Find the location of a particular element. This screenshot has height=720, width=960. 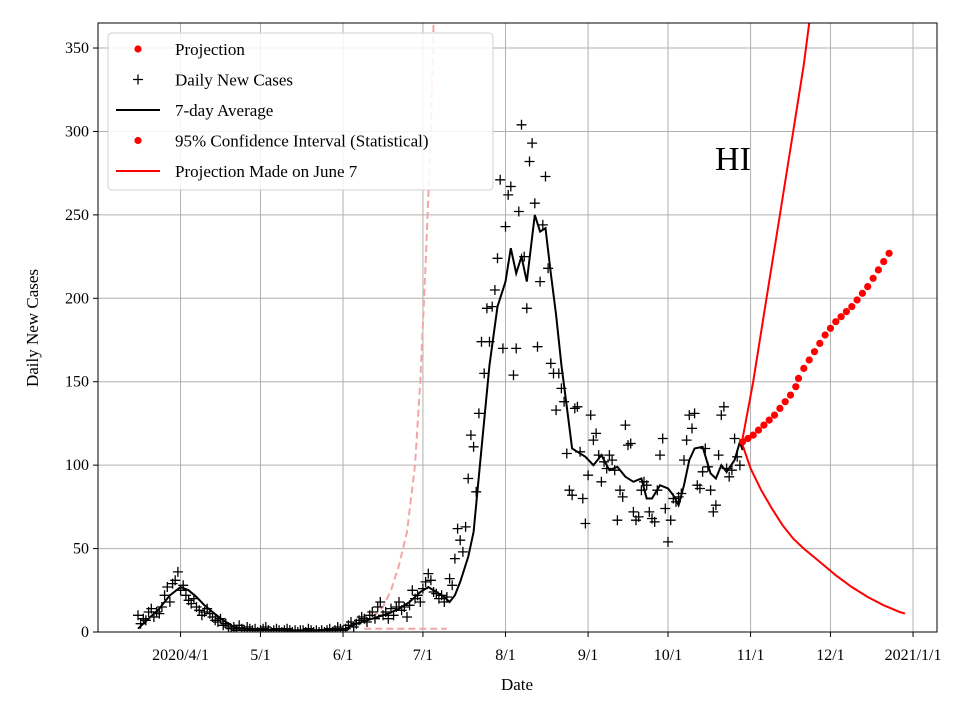

x-tick-label: 2021/1/1 is located at coordinates (913, 655).